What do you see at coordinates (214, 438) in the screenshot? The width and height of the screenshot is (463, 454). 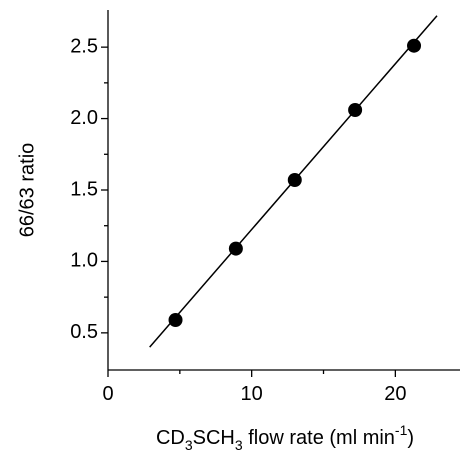 I see `x-axis-label-part: SCH` at bounding box center [214, 438].